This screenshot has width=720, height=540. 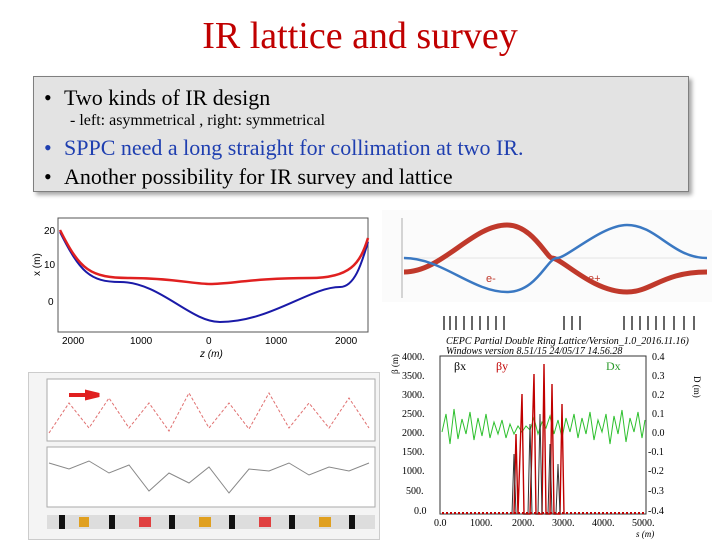 What do you see at coordinates (413, 376) in the screenshot?
I see `svg-text: 3500.` at bounding box center [413, 376].